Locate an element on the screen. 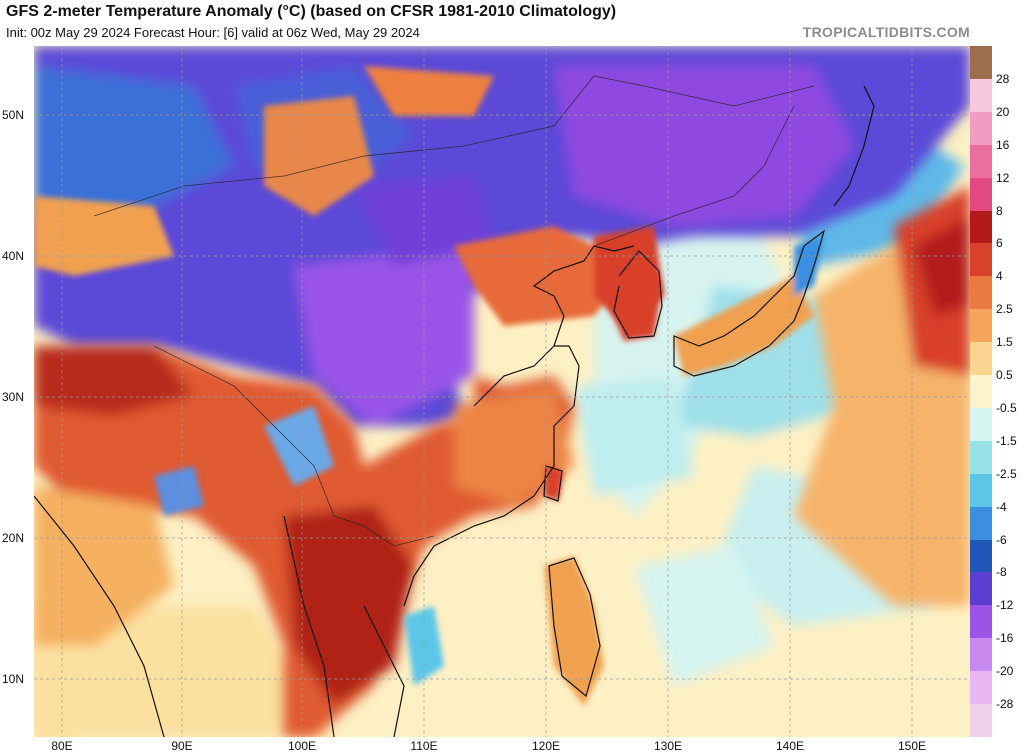 The width and height of the screenshot is (1024, 756). lon-label-140e: 140E is located at coordinates (790, 746).